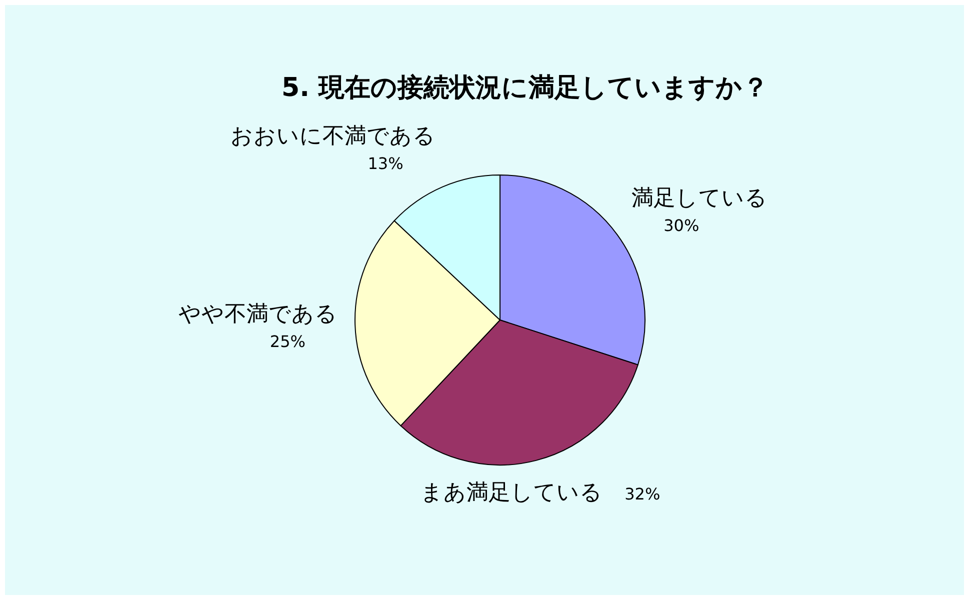 The height and width of the screenshot is (602, 969). What do you see at coordinates (333, 137) in the screenshot?
I see `slice-label: おおいに不満である` at bounding box center [333, 137].